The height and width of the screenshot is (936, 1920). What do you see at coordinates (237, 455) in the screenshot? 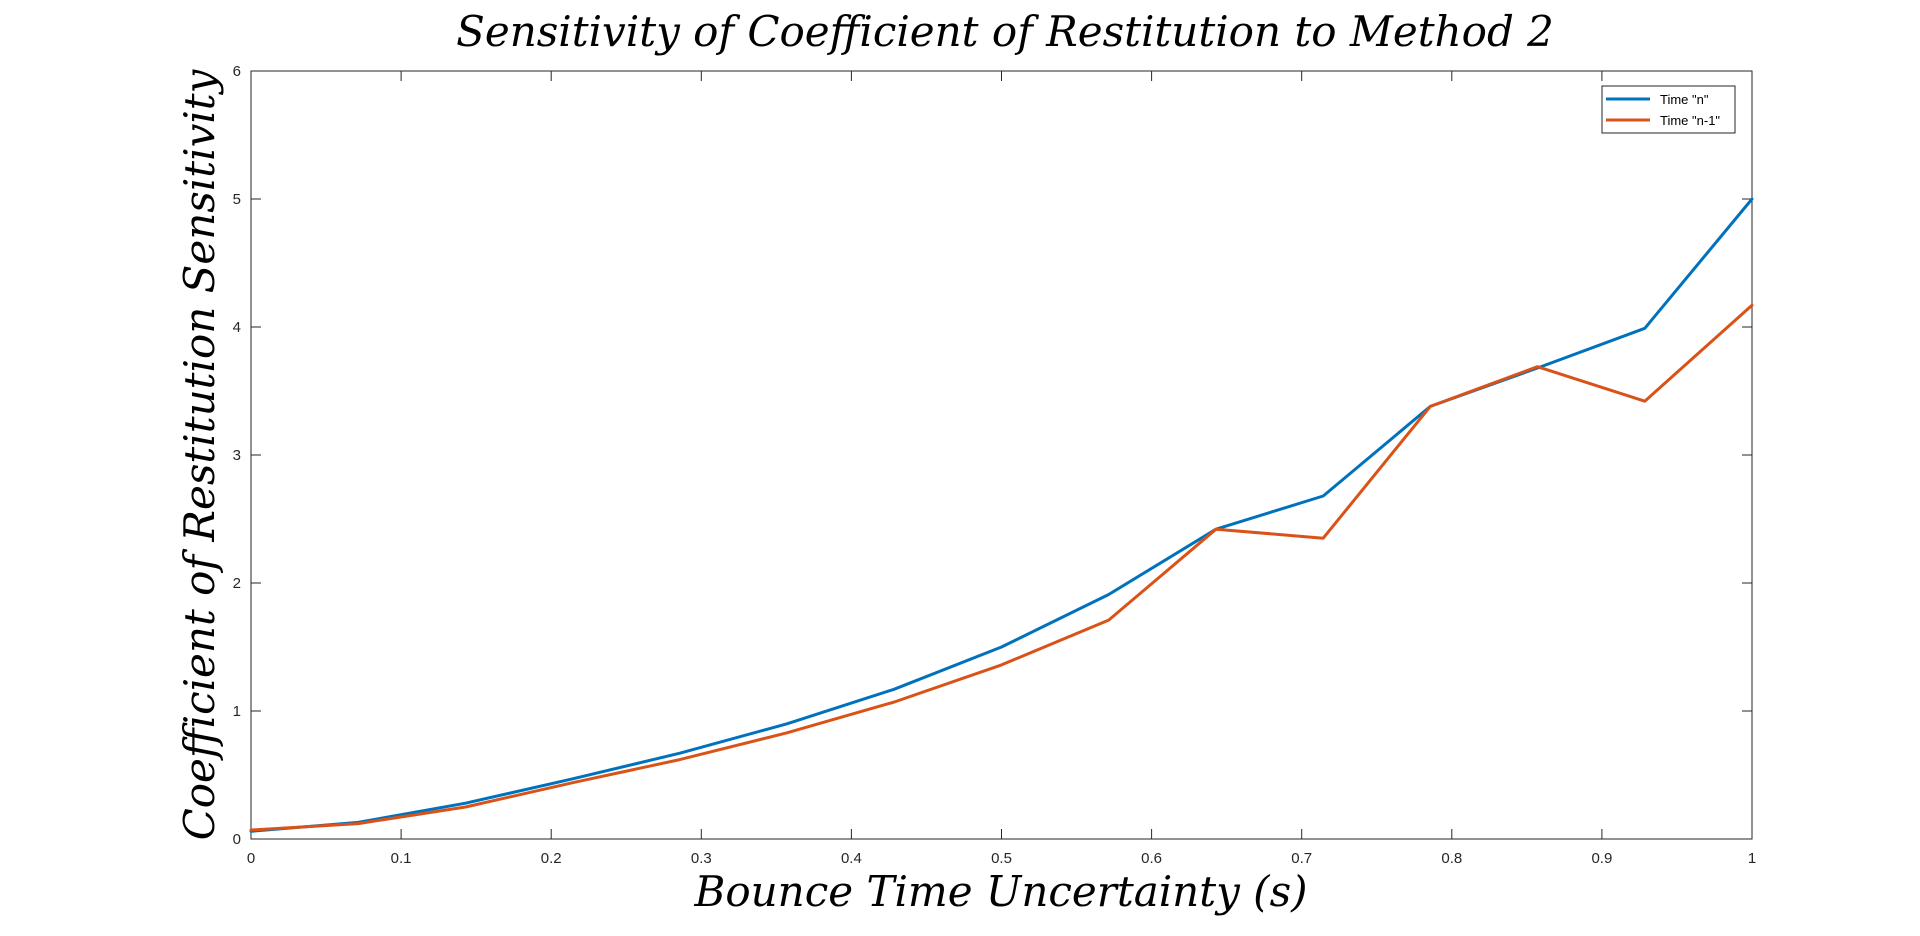
I see `y-tick-label: 3` at bounding box center [237, 455].